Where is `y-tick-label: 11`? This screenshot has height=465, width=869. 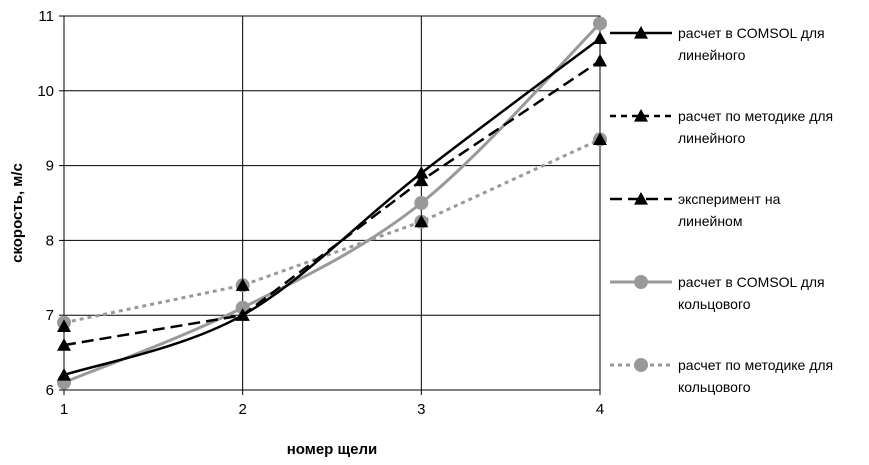
y-tick-label: 11 is located at coordinates (46, 16).